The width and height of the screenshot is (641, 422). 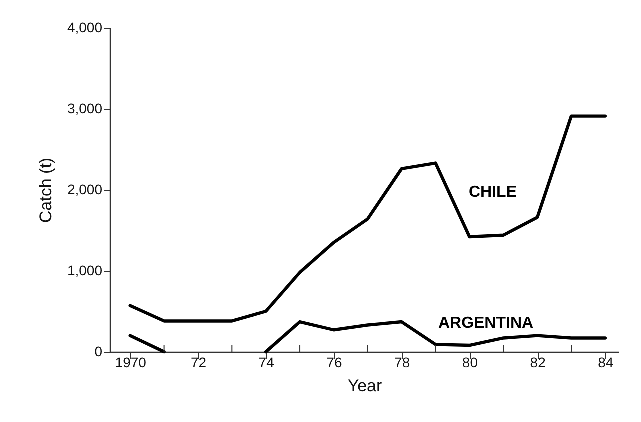 What do you see at coordinates (470, 362) in the screenshot?
I see `x-tick-label: 80` at bounding box center [470, 362].